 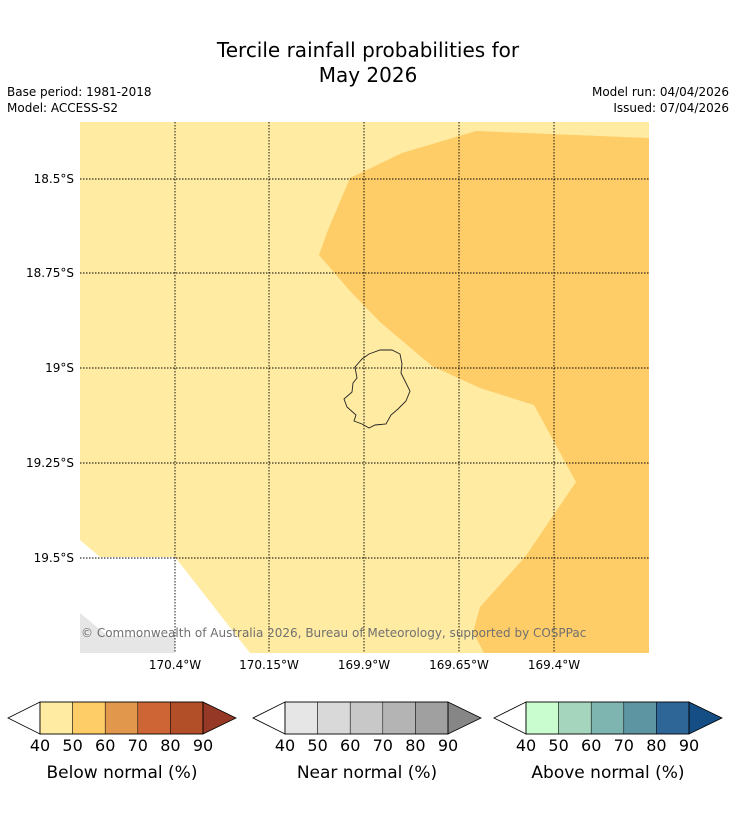 What do you see at coordinates (50, 273) in the screenshot?
I see `lat-tick-label: 18.75°S` at bounding box center [50, 273].